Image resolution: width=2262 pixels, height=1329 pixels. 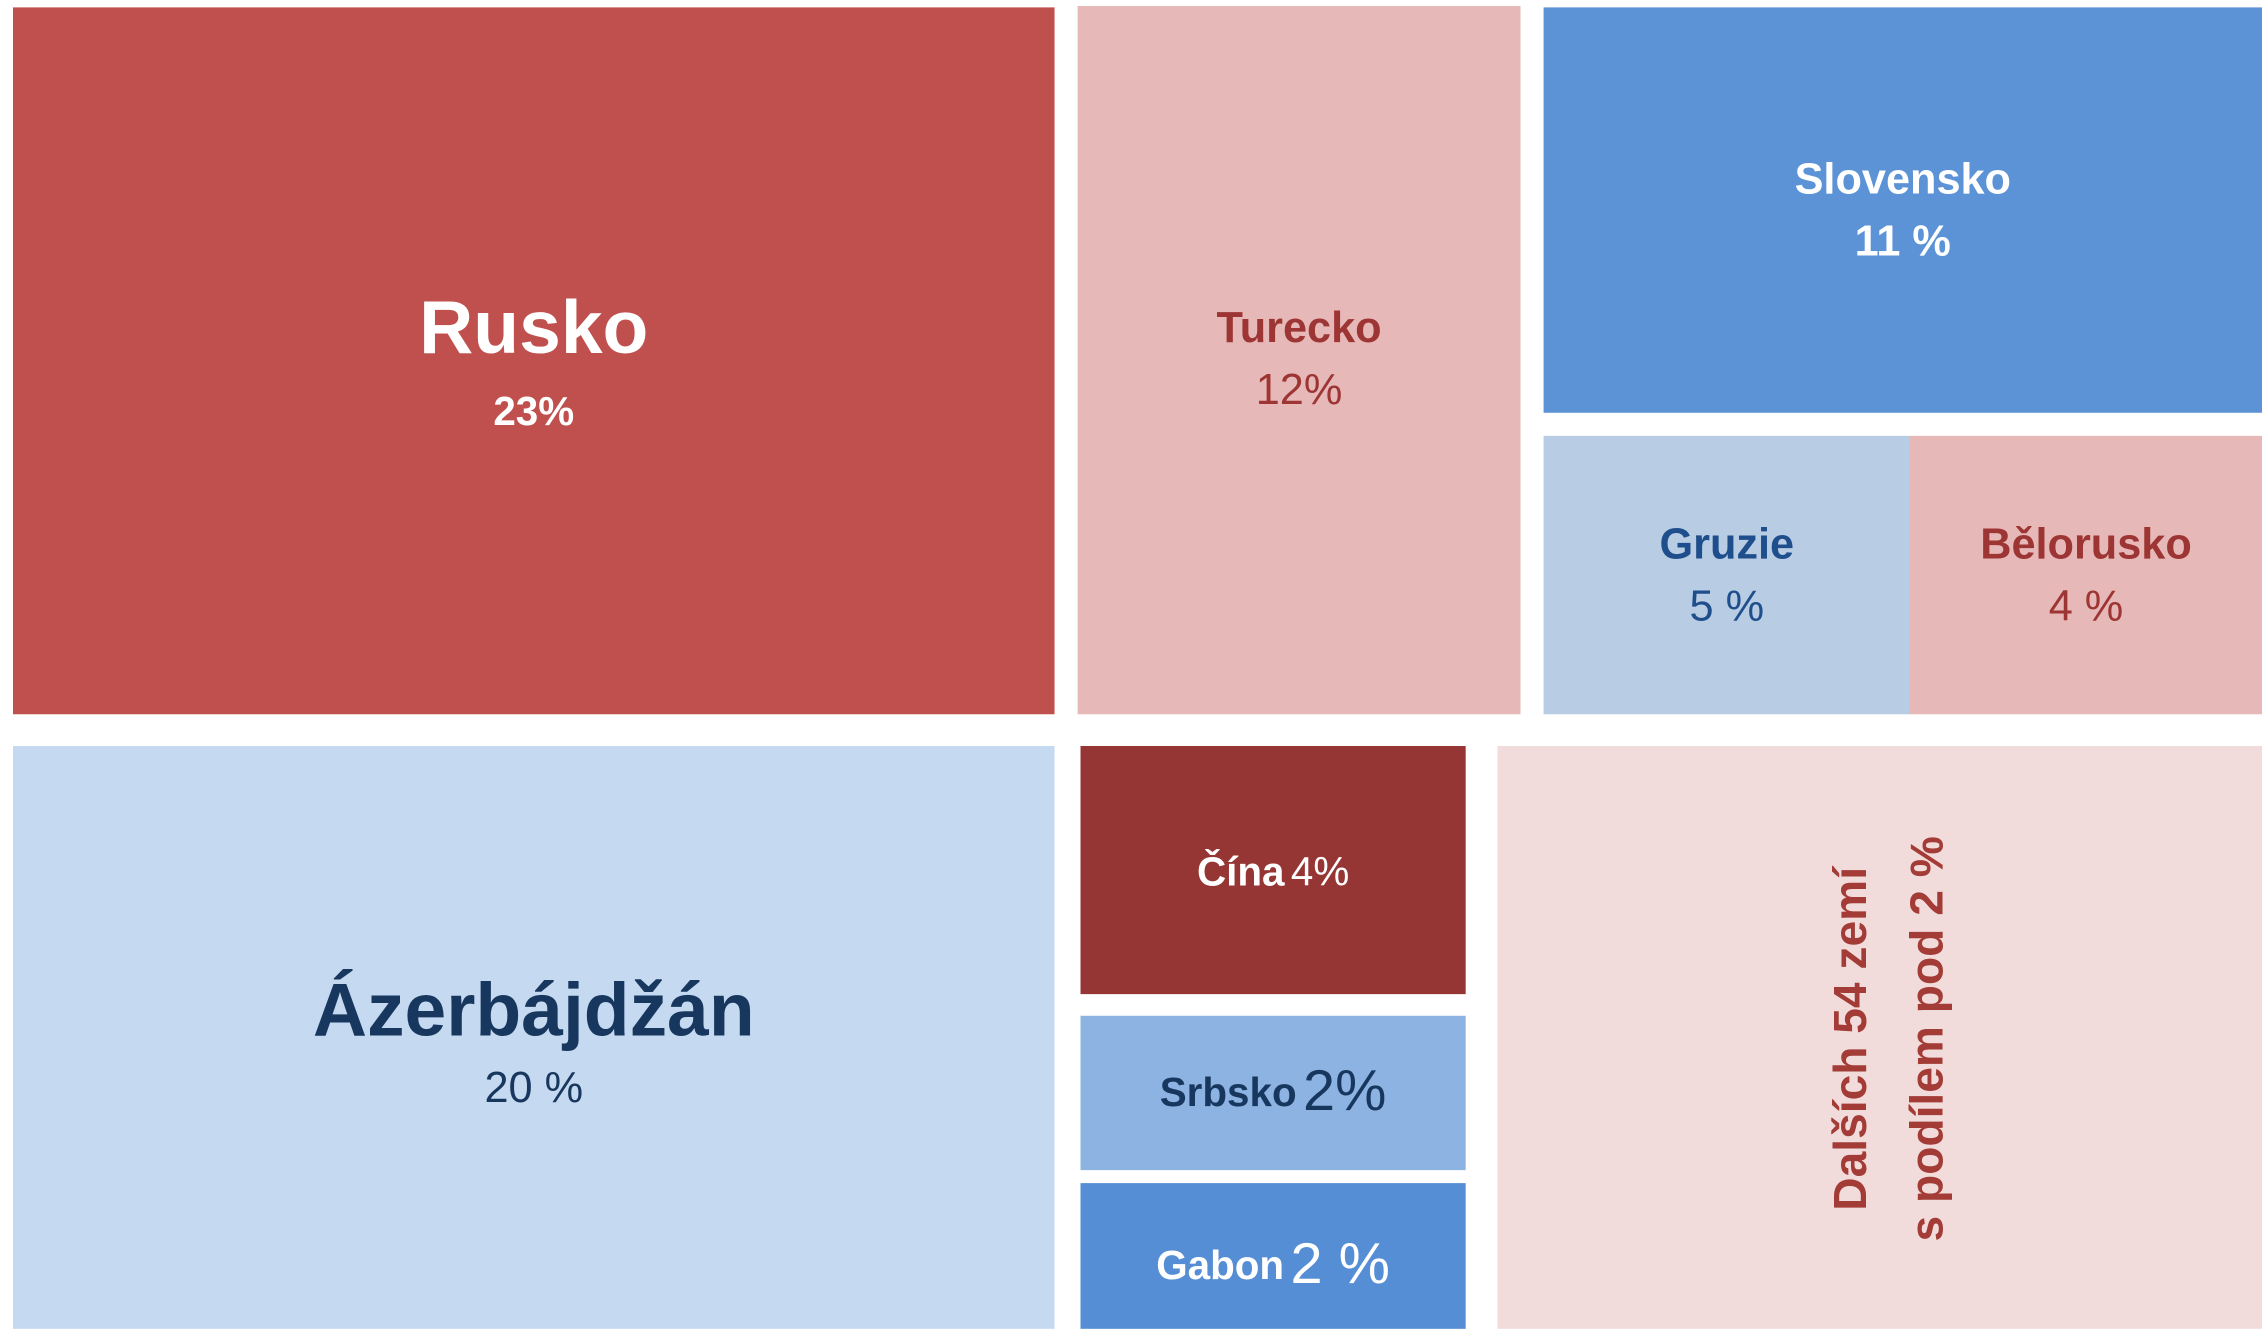 What do you see at coordinates (1726, 544) in the screenshot?
I see `category-name: Gruzie` at bounding box center [1726, 544].